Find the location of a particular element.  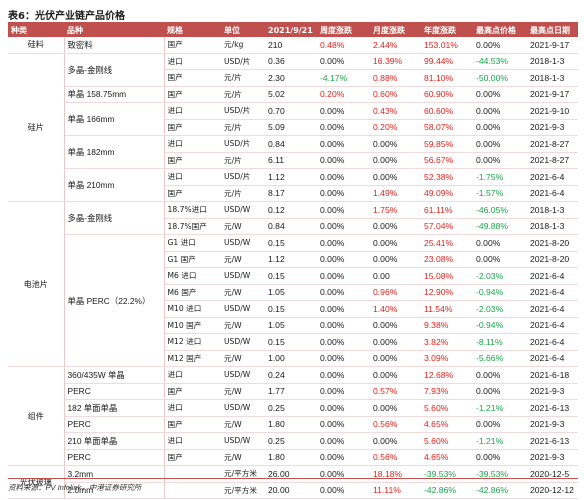

price-cell: 0.24 is located at coordinates (291, 375).